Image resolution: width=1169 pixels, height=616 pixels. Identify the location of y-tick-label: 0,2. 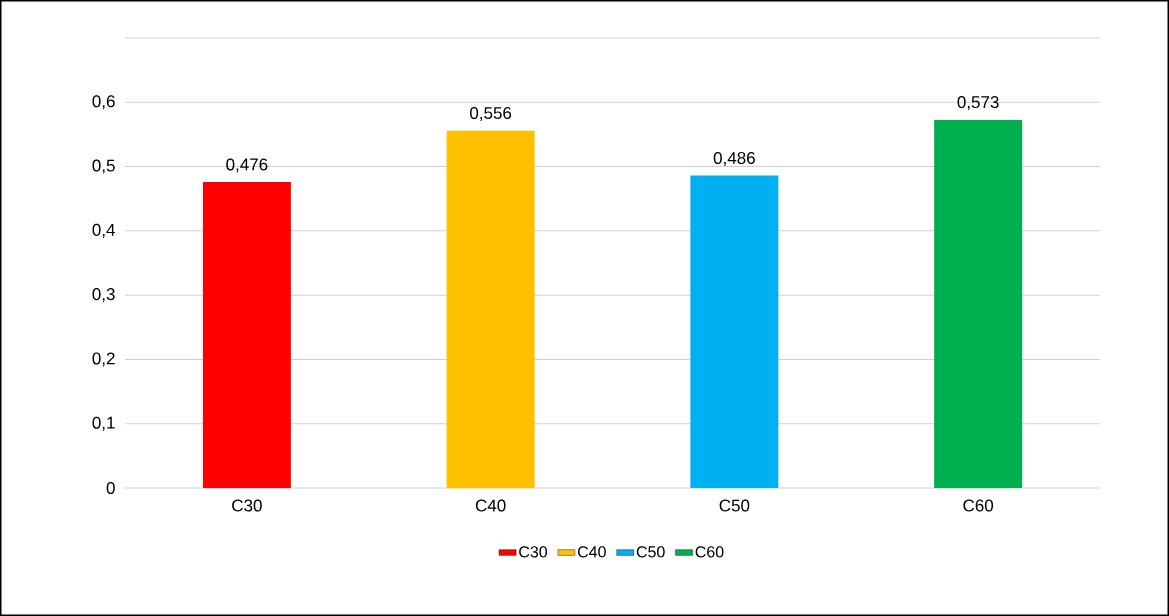
(103, 359).